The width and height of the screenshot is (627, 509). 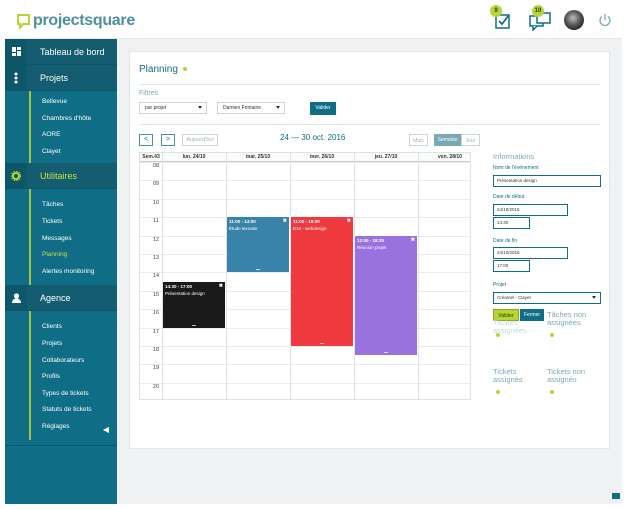 I want to click on hour-label: 15, so click(x=156, y=294).